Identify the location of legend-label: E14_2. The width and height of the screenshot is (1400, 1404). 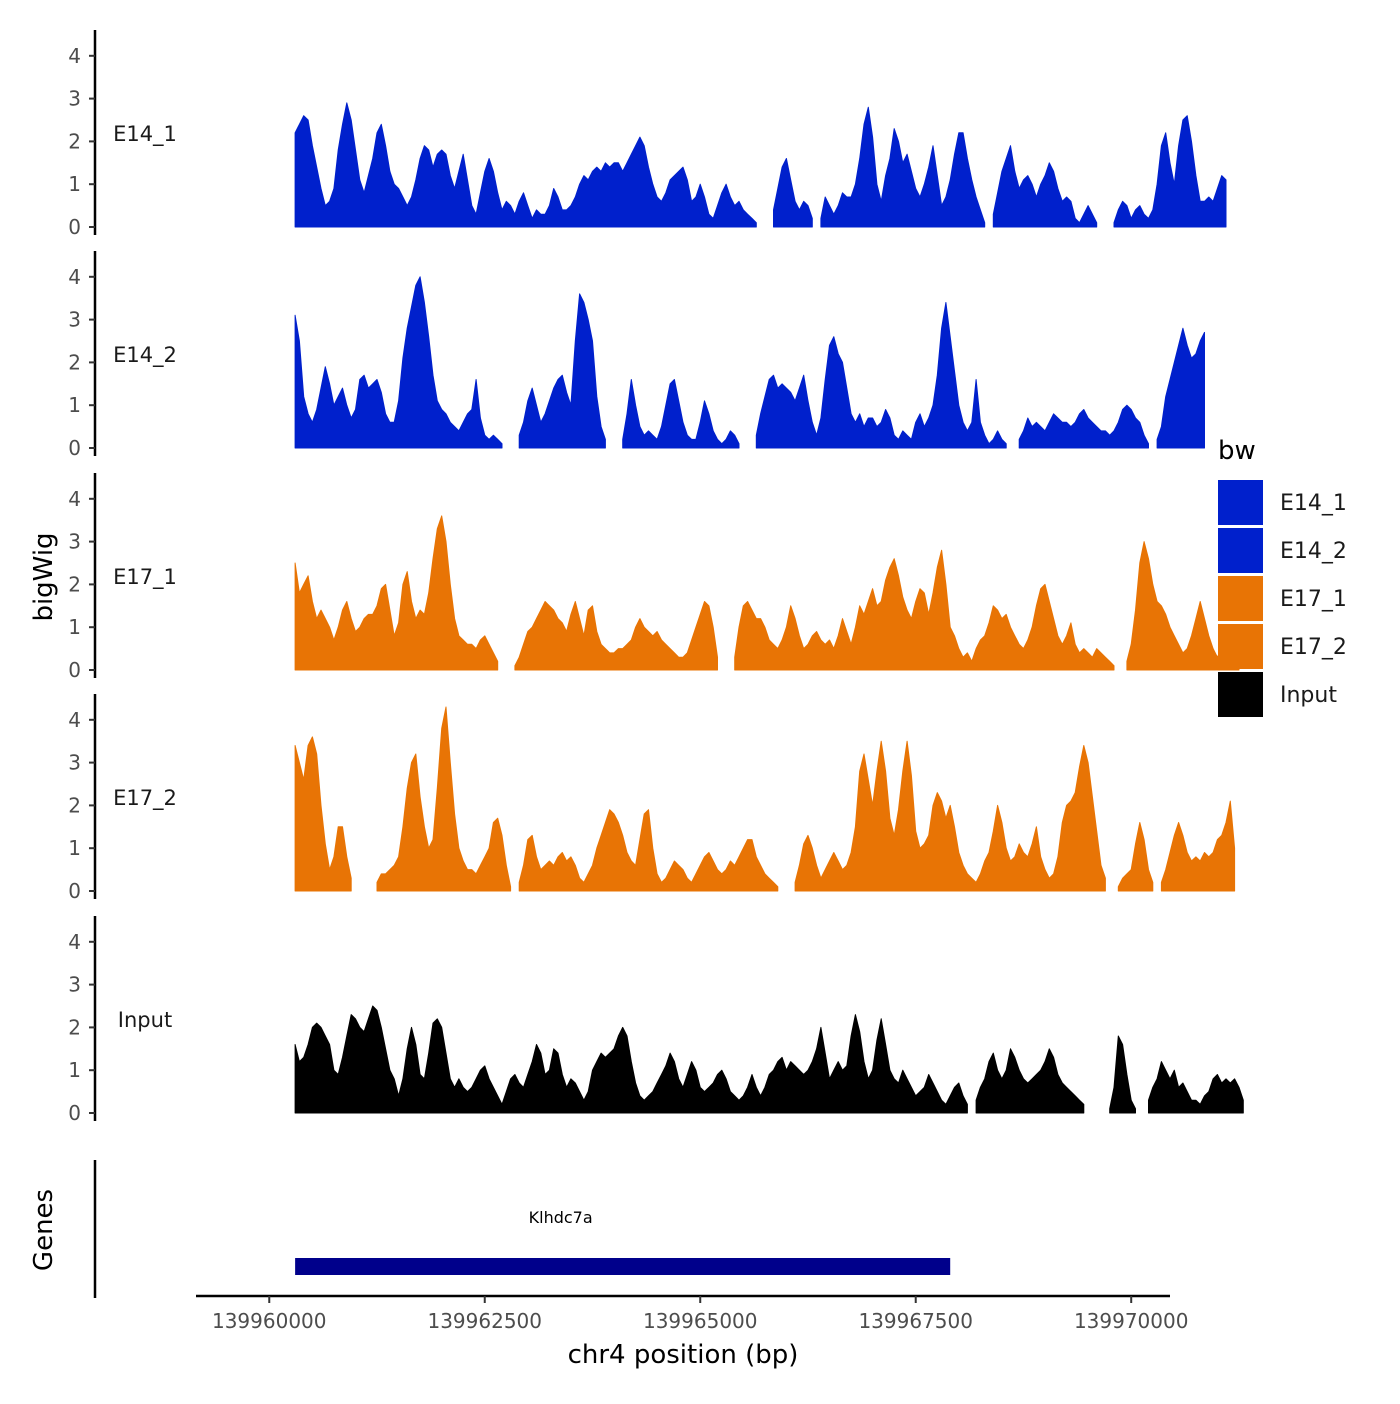
(1313, 551).